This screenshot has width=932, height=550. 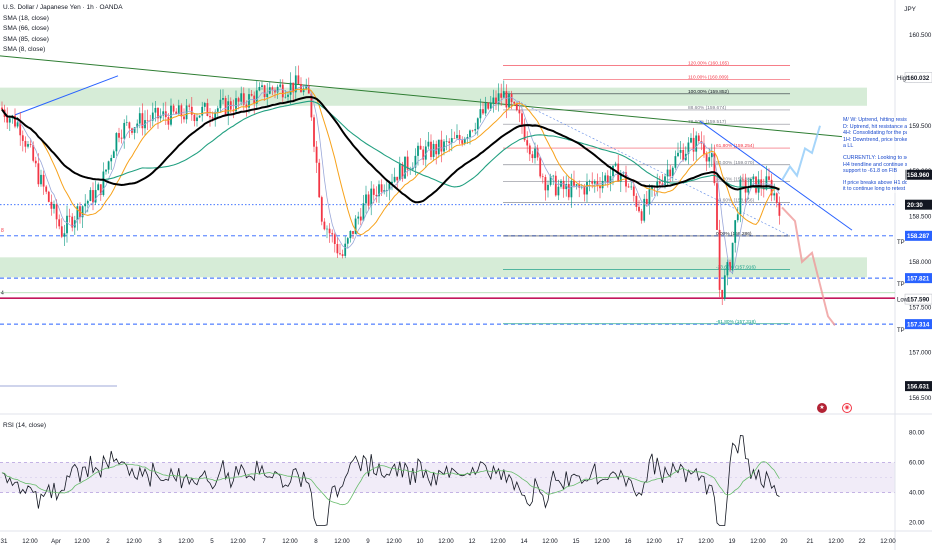 What do you see at coordinates (24, 49) in the screenshot?
I see `indicator-sma8: SMA (8, close)` at bounding box center [24, 49].